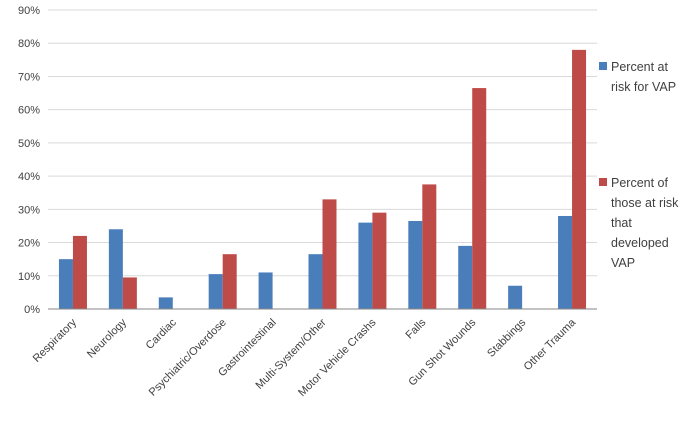  Describe the element at coordinates (645, 223) in the screenshot. I see `legend-entry: Percent of those at risk that developed VAP` at that location.